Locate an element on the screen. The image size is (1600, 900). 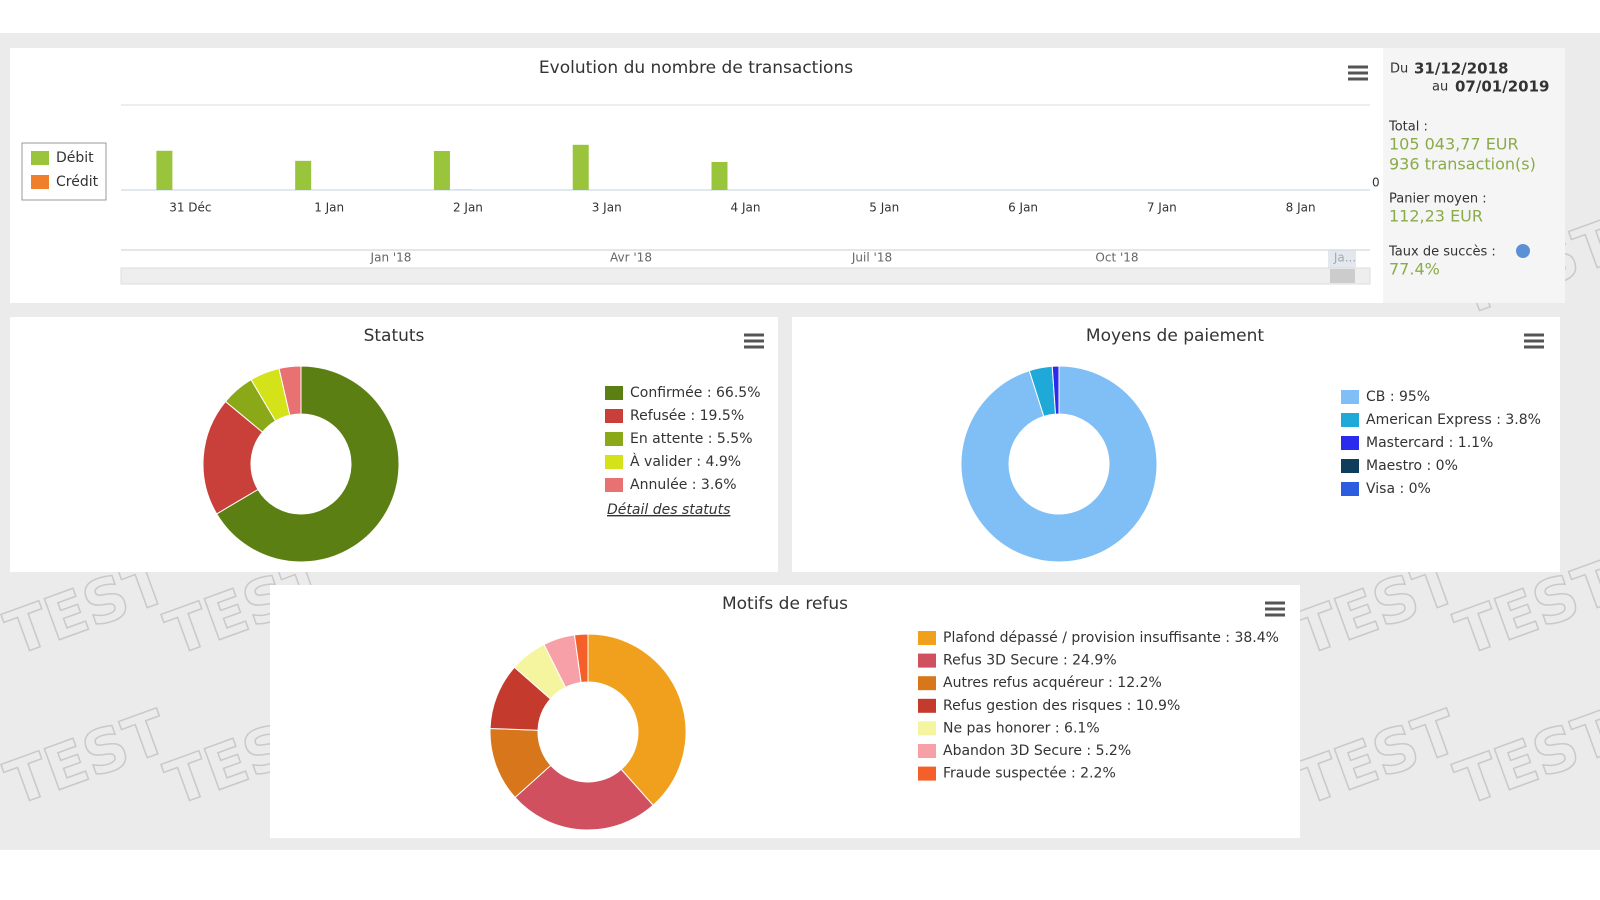
panel-moyens is located at coordinates (1176, 444).